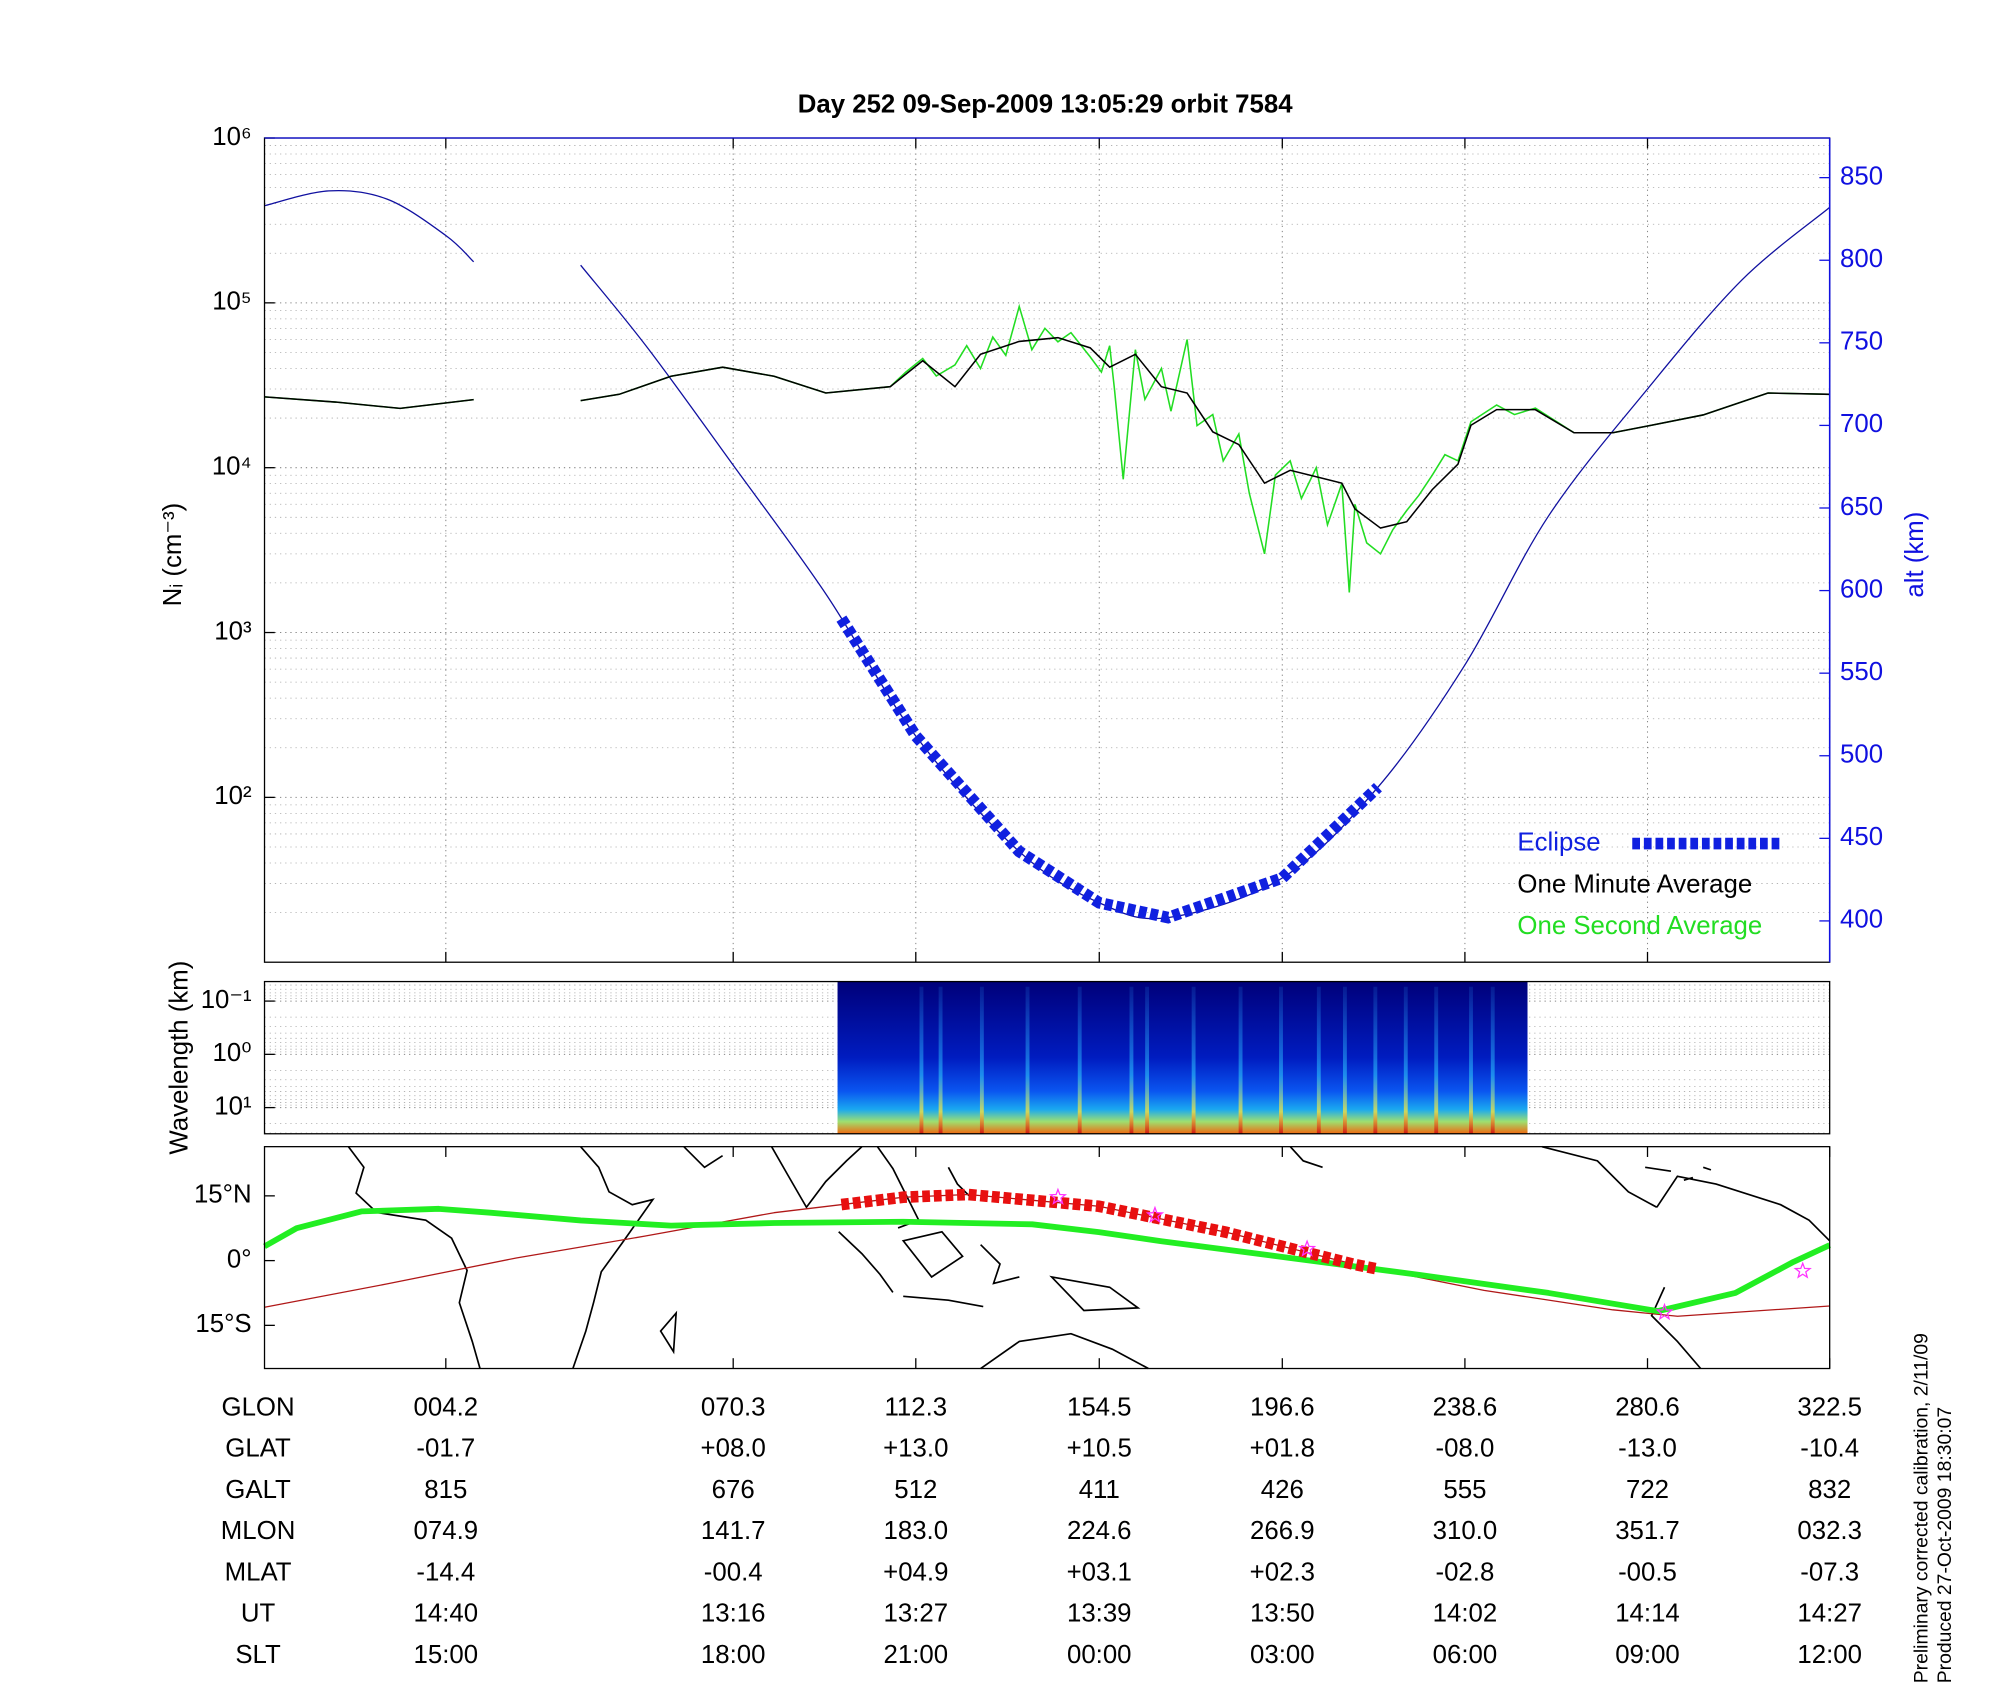 This screenshot has height=1700, width=2000. What do you see at coordinates (1861, 342) in the screenshot?
I see `y2-tick-label: 750` at bounding box center [1861, 342].